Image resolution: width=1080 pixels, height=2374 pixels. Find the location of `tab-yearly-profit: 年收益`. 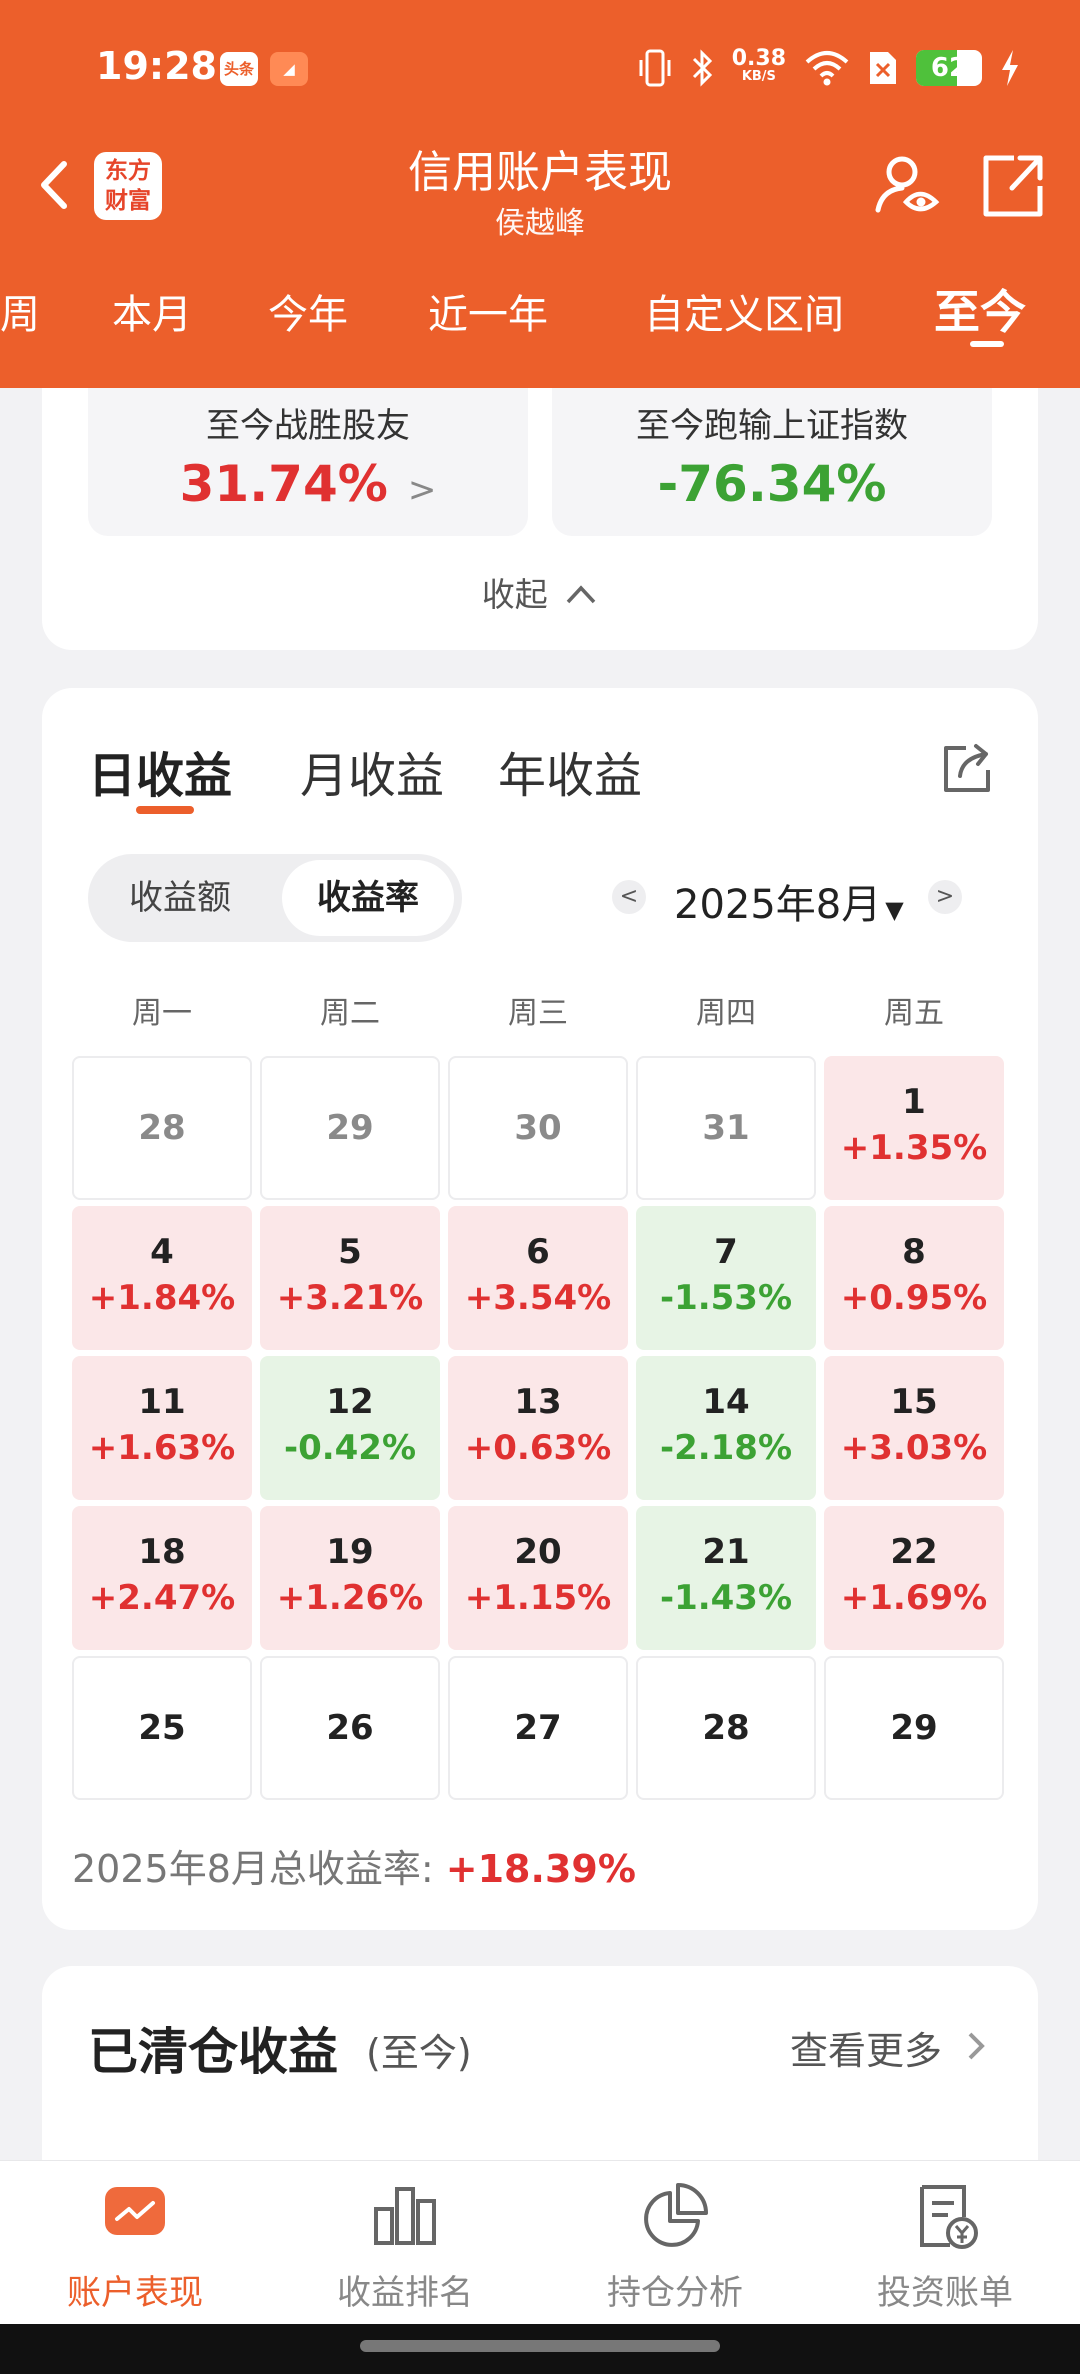

tab-yearly-profit: 年收益 is located at coordinates (570, 776).